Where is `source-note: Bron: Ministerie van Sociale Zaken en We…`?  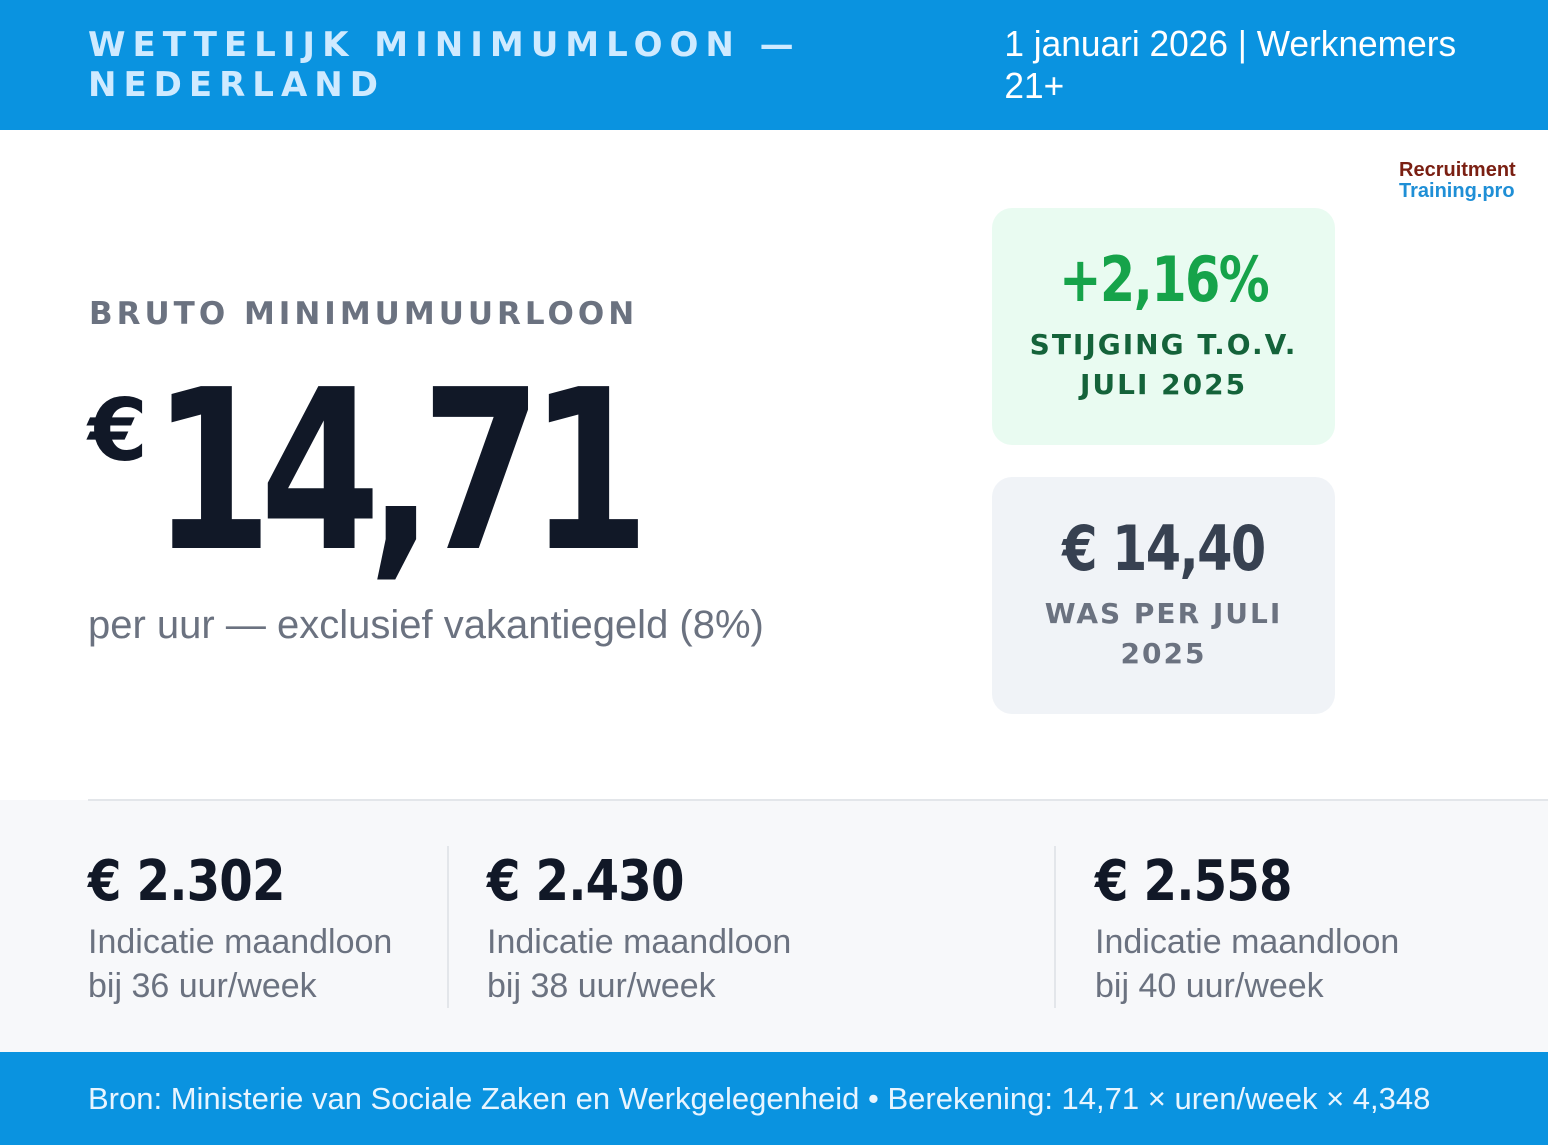
source-note: Bron: Ministerie van Sociale Zaken en We… is located at coordinates (759, 1098).